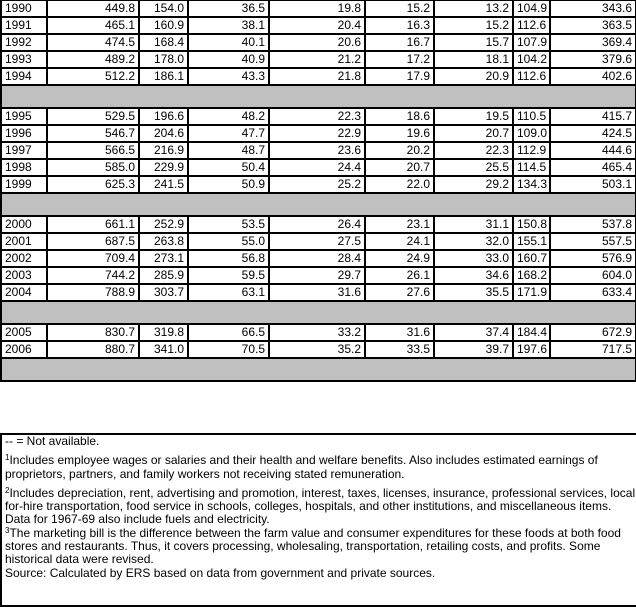 This screenshot has height=607, width=636. What do you see at coordinates (93, 258) in the screenshot?
I see `value-cell: 709.4` at bounding box center [93, 258].